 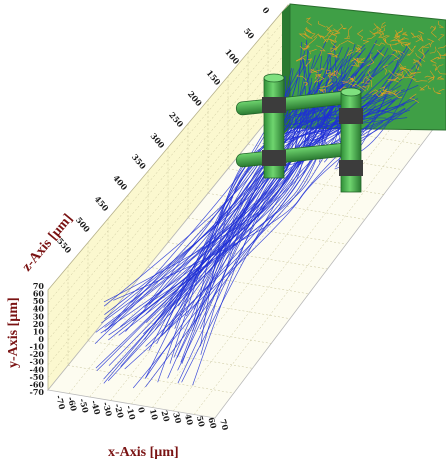 I want to click on y-tick-label: 40, so click(x=39, y=309).